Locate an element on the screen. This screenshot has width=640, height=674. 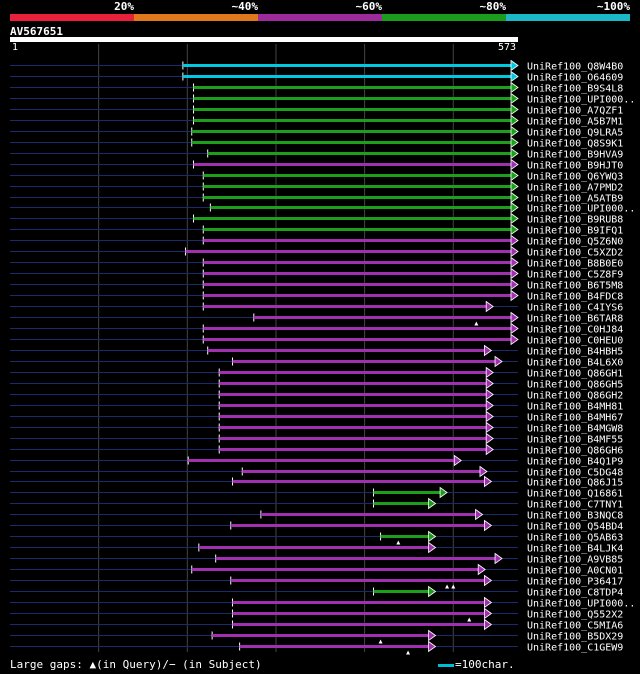
hit-label: UniRef100_Q86GH6 is located at coordinates (575, 451).